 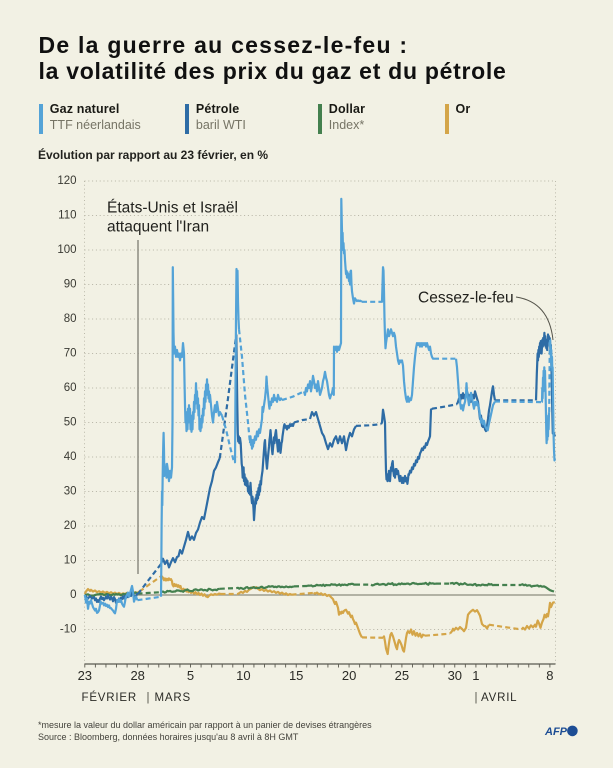 I want to click on svg-text: 50, so click(x=70, y=423).